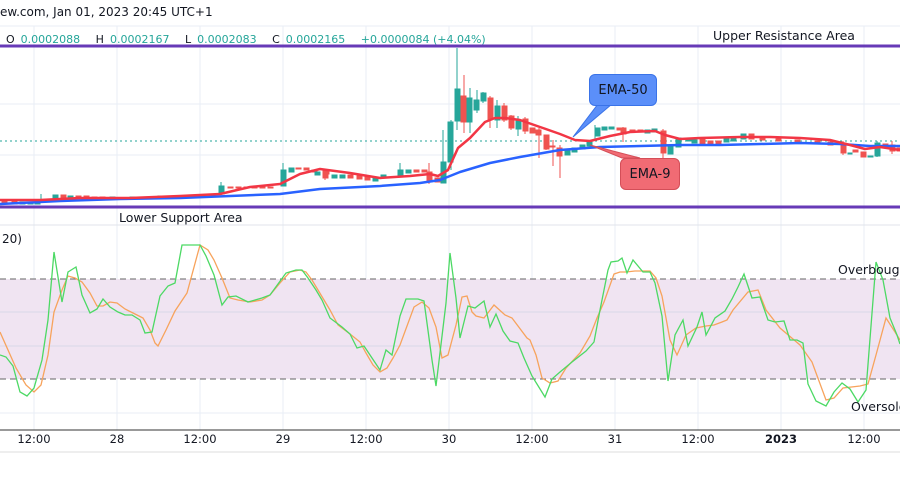  Describe the element at coordinates (593, 120) in the screenshot. I see `ema50-callout-pointer` at that location.